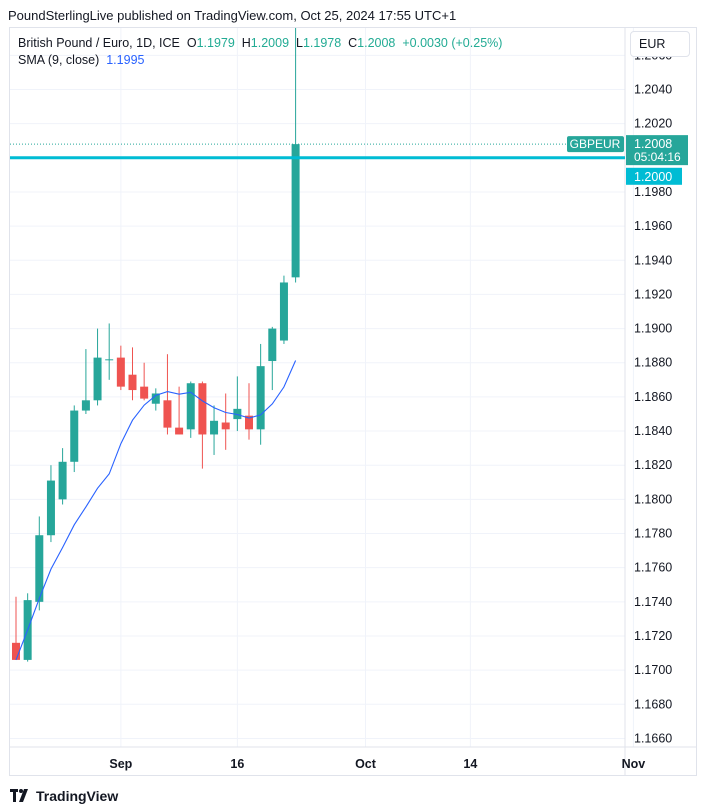  Describe the element at coordinates (653, 260) in the screenshot. I see `price-tick-label: 1.1940` at that location.